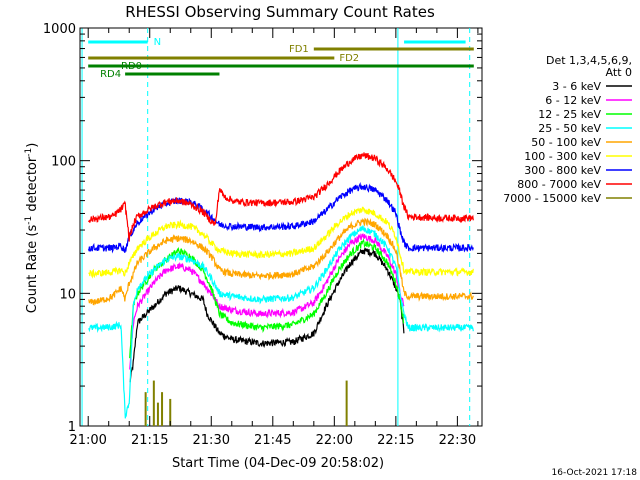  What do you see at coordinates (569, 128) in the screenshot?
I see `legend-label: 25 - 50 keV` at bounding box center [569, 128].